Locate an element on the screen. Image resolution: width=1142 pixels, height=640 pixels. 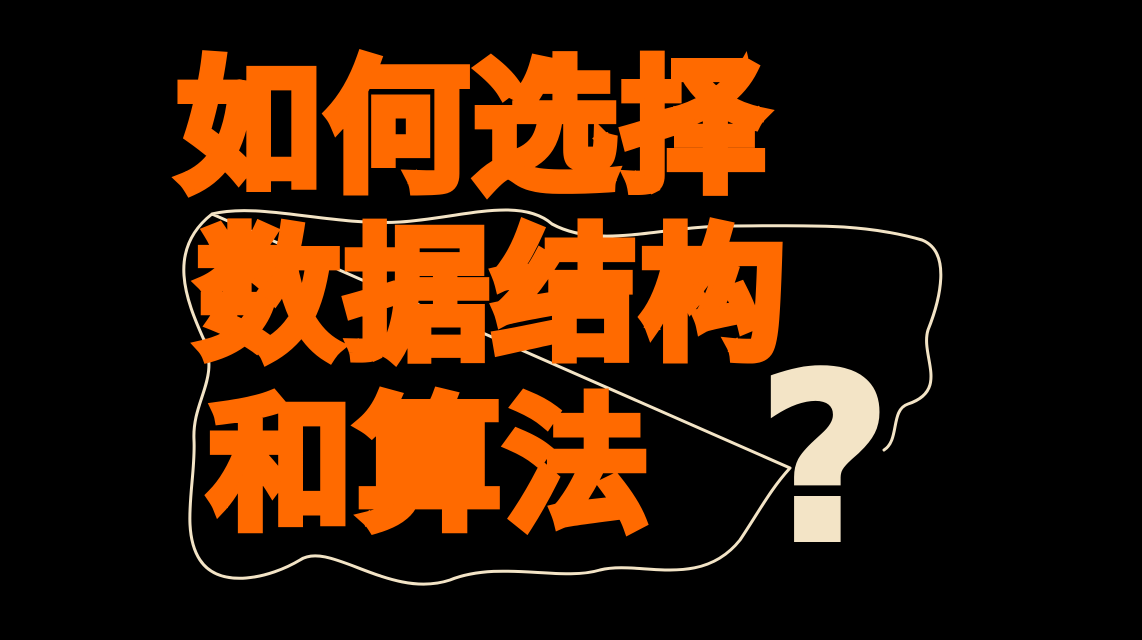
question-mark: ? is located at coordinates (824, 460).